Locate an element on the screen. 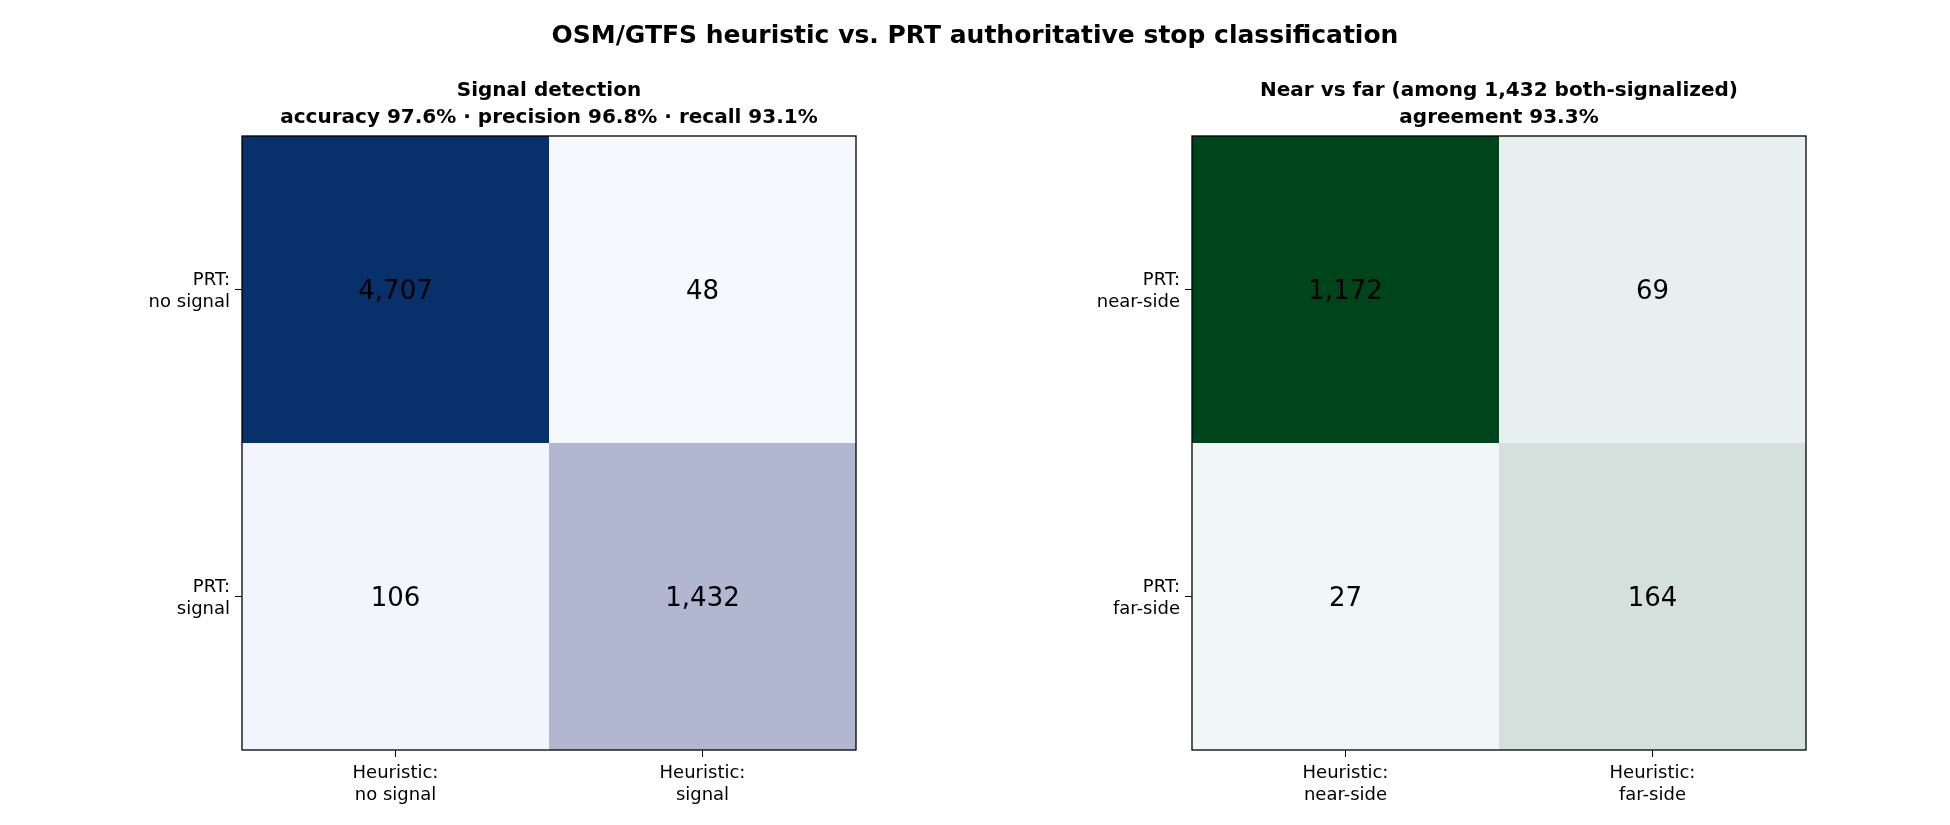 The image size is (1950, 825). chart-subtitle: Near vs far (among 1,432 both-signalized) agreement 93.3% is located at coordinates (1499, 102).